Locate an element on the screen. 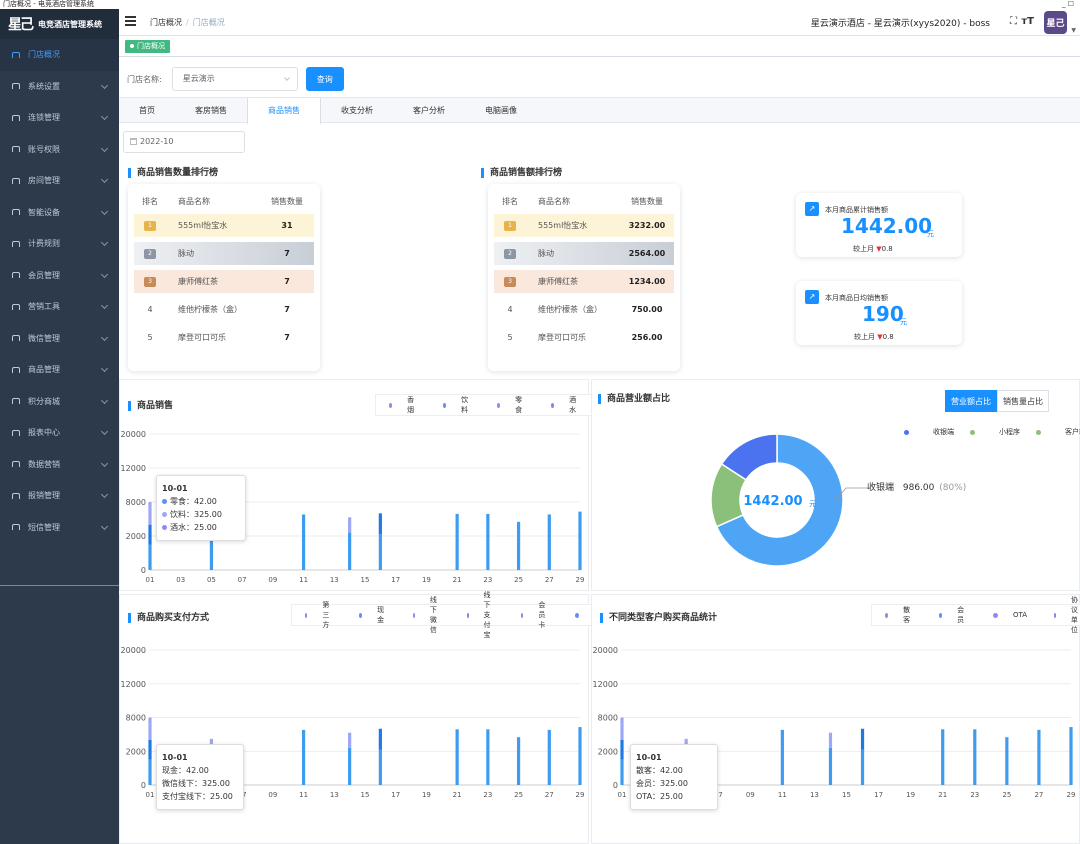 This screenshot has width=1080, height=844. sidebar-item: 报销管理 is located at coordinates (59, 496).